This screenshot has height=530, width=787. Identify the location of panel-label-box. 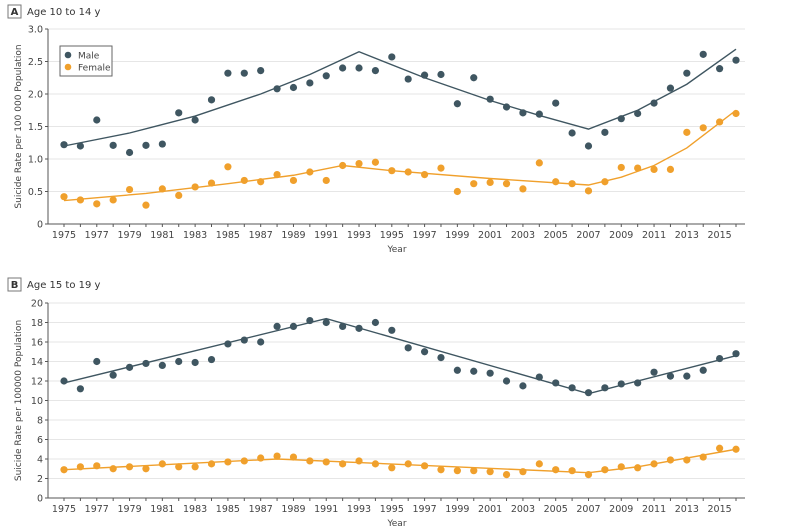
(14, 284).